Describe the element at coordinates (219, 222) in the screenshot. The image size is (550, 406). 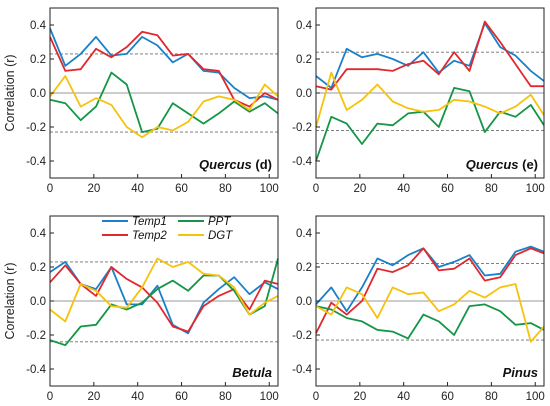
I see `legend-label-ppt: PPT` at that location.